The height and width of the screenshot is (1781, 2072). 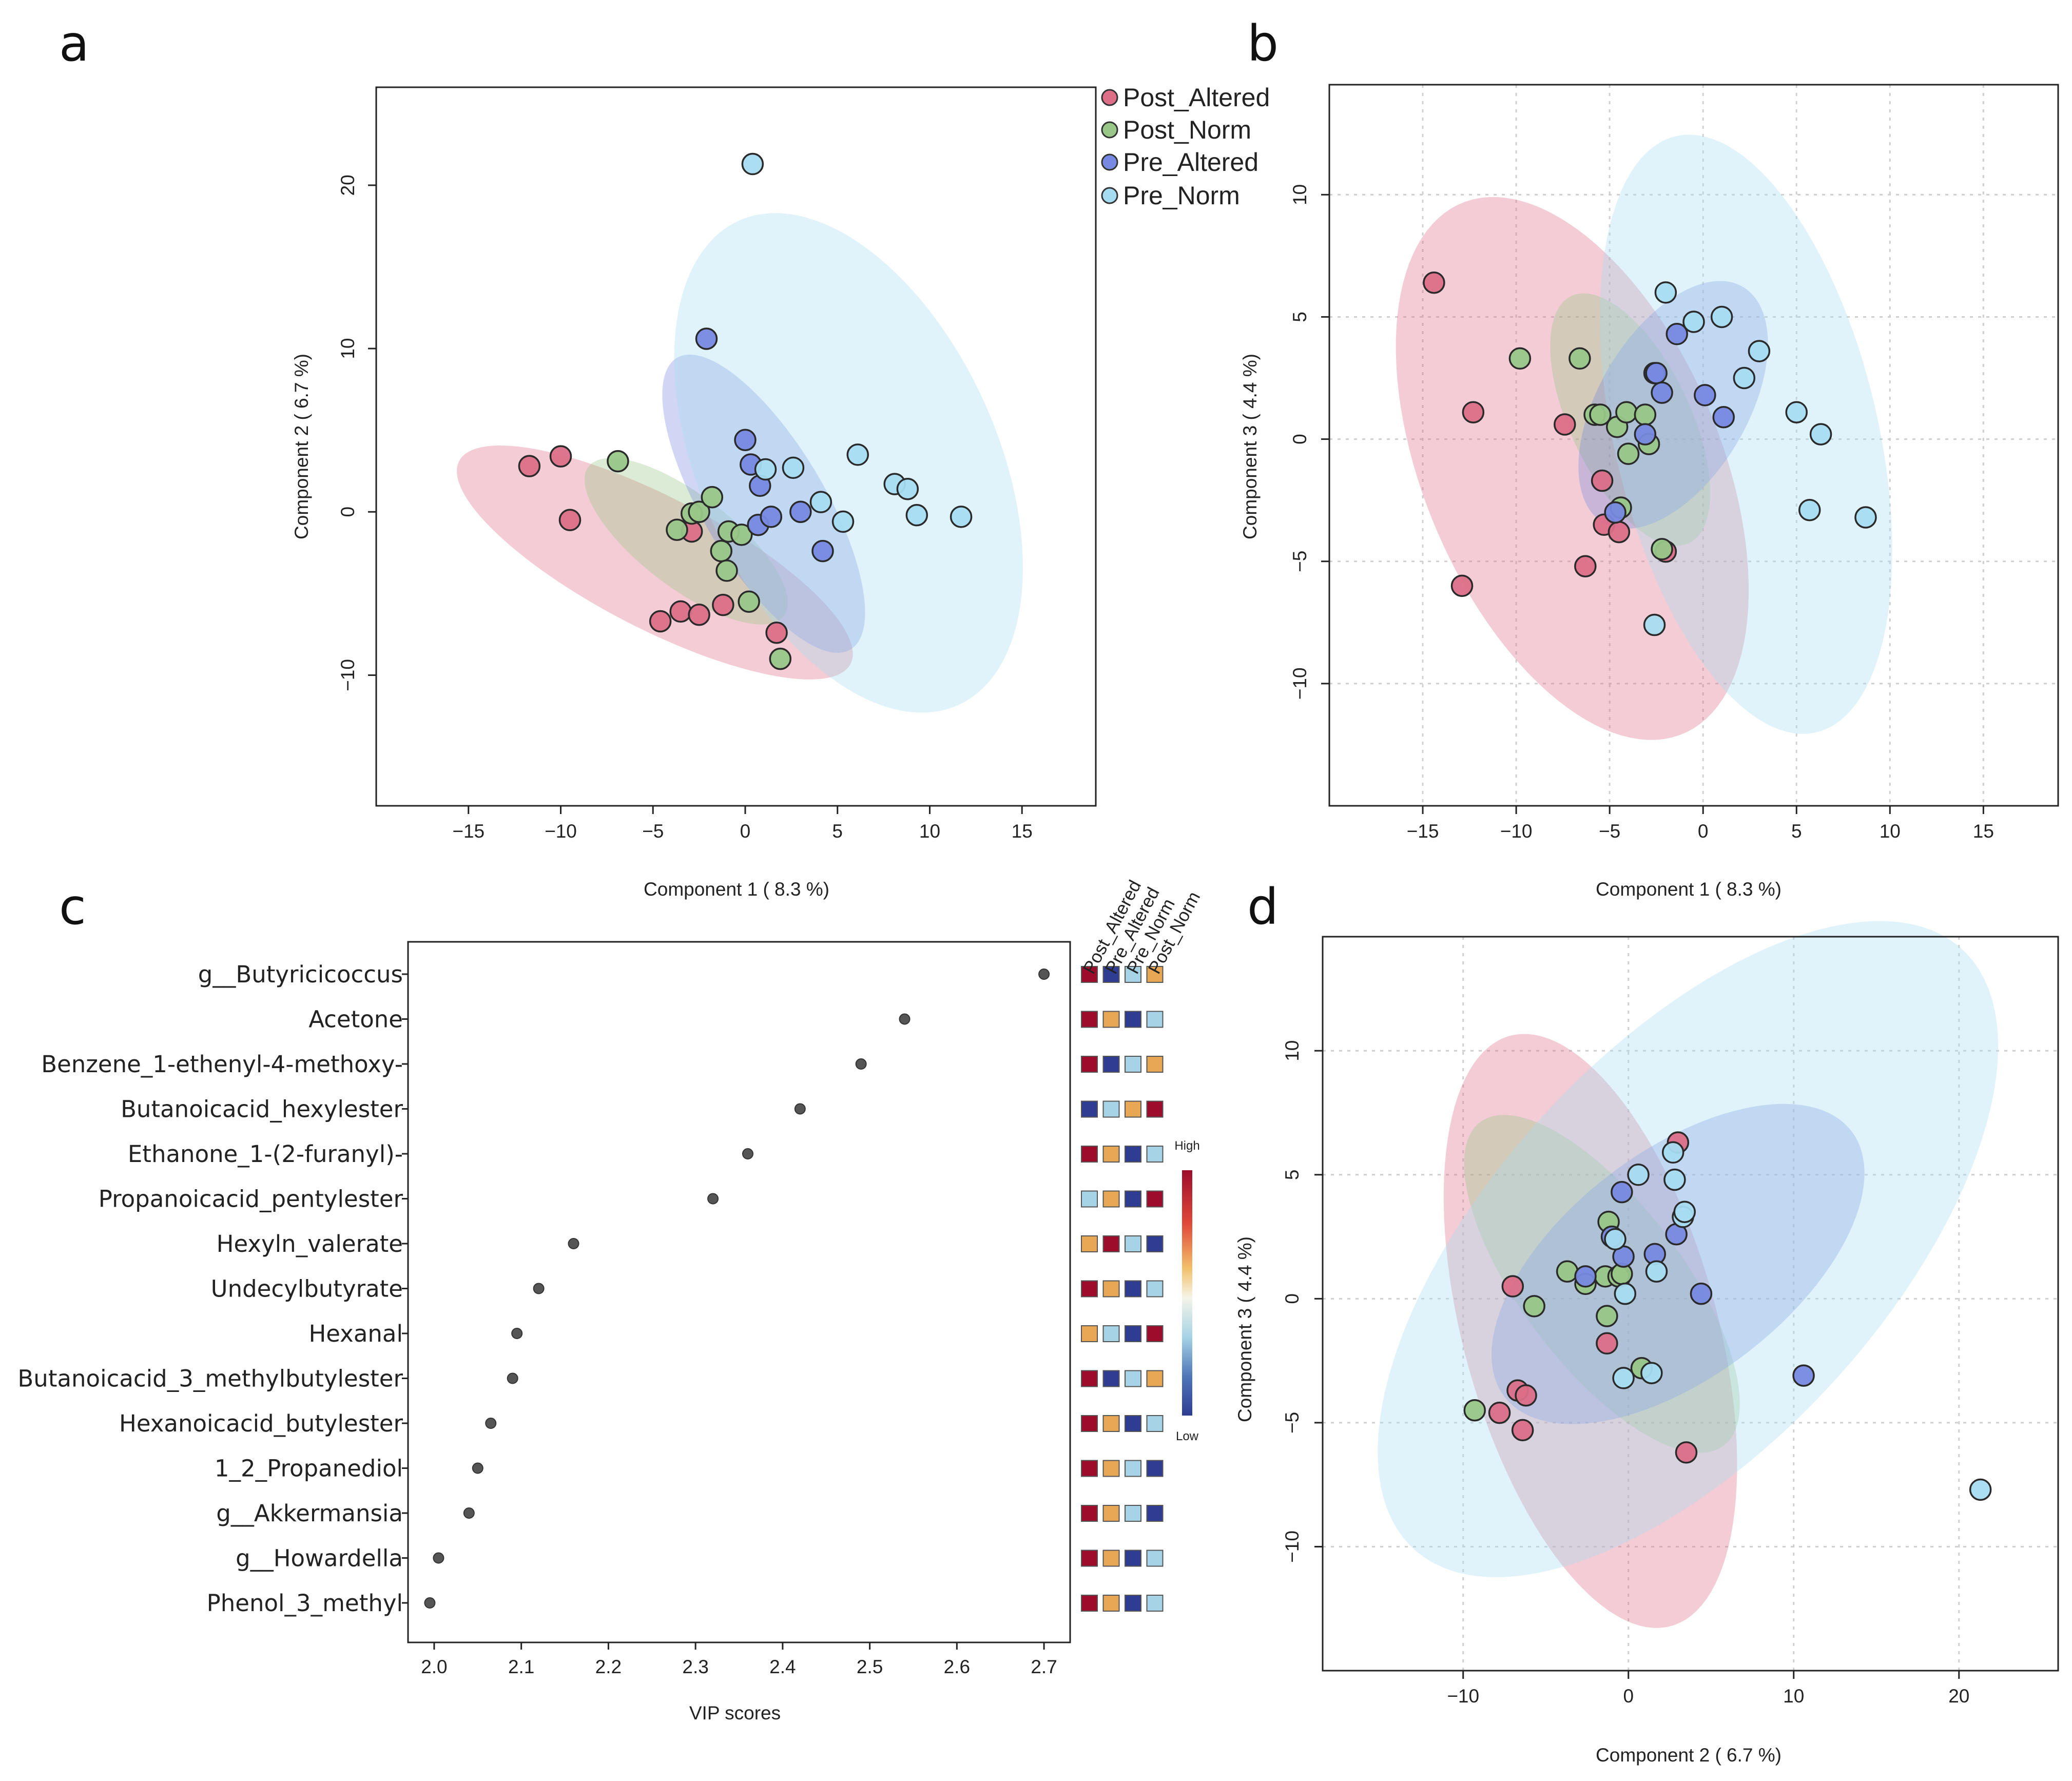 I want to click on panel-a-ytick-label: −10, so click(x=348, y=675).